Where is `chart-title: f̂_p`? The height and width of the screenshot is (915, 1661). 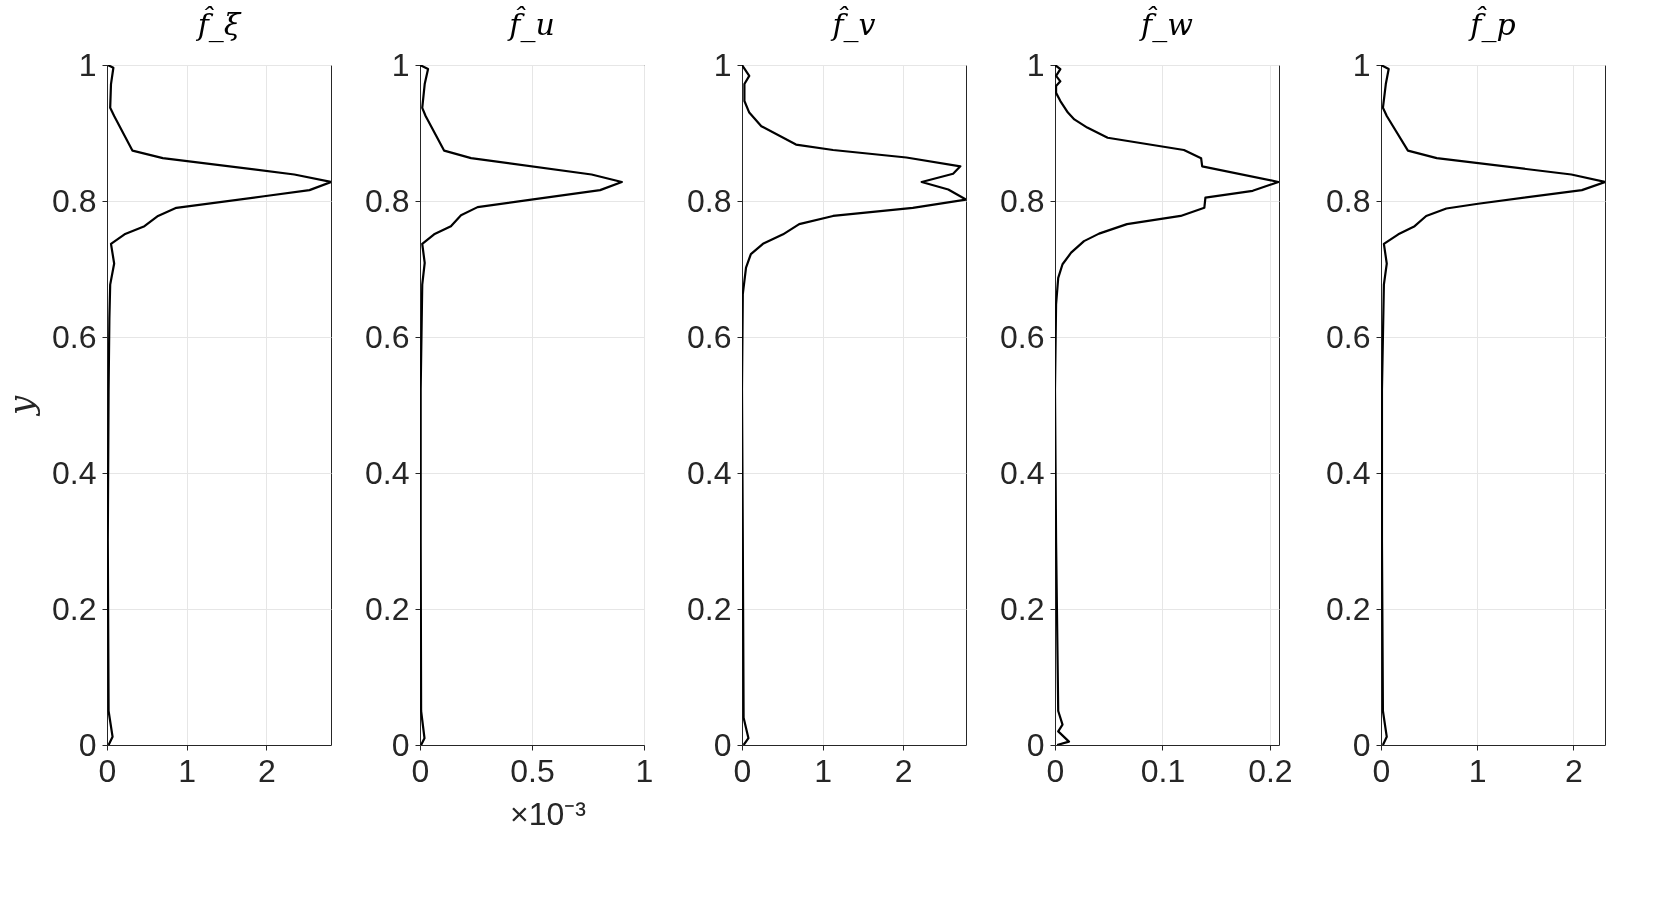 chart-title: f̂_p is located at coordinates (1492, 24).